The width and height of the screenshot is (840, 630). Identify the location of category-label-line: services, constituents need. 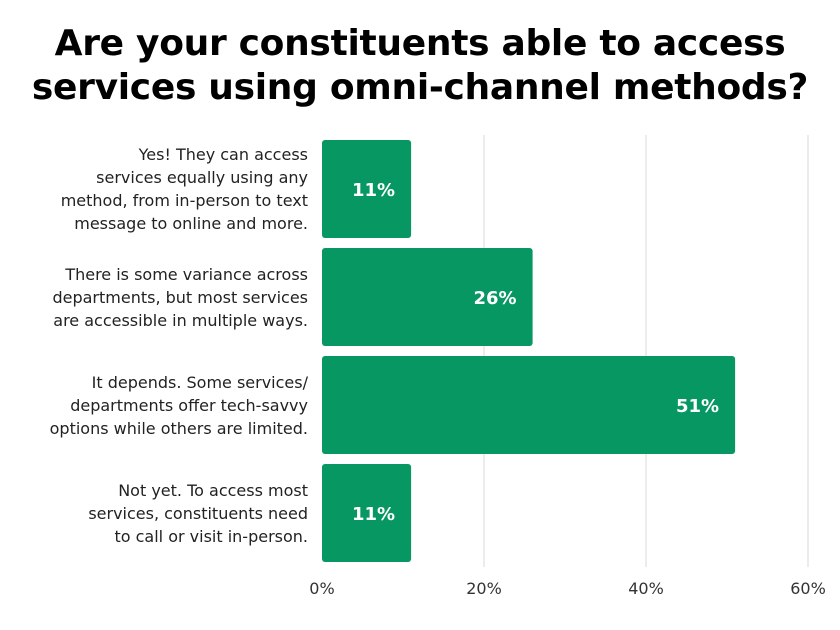
(198, 513).